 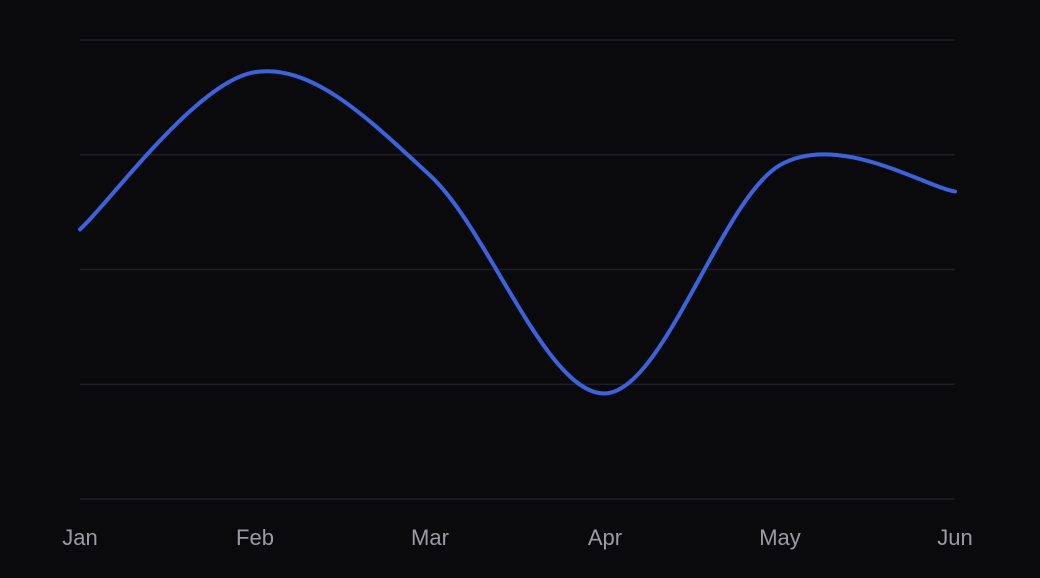 I want to click on x-tick-label: Mar, so click(x=430, y=537).